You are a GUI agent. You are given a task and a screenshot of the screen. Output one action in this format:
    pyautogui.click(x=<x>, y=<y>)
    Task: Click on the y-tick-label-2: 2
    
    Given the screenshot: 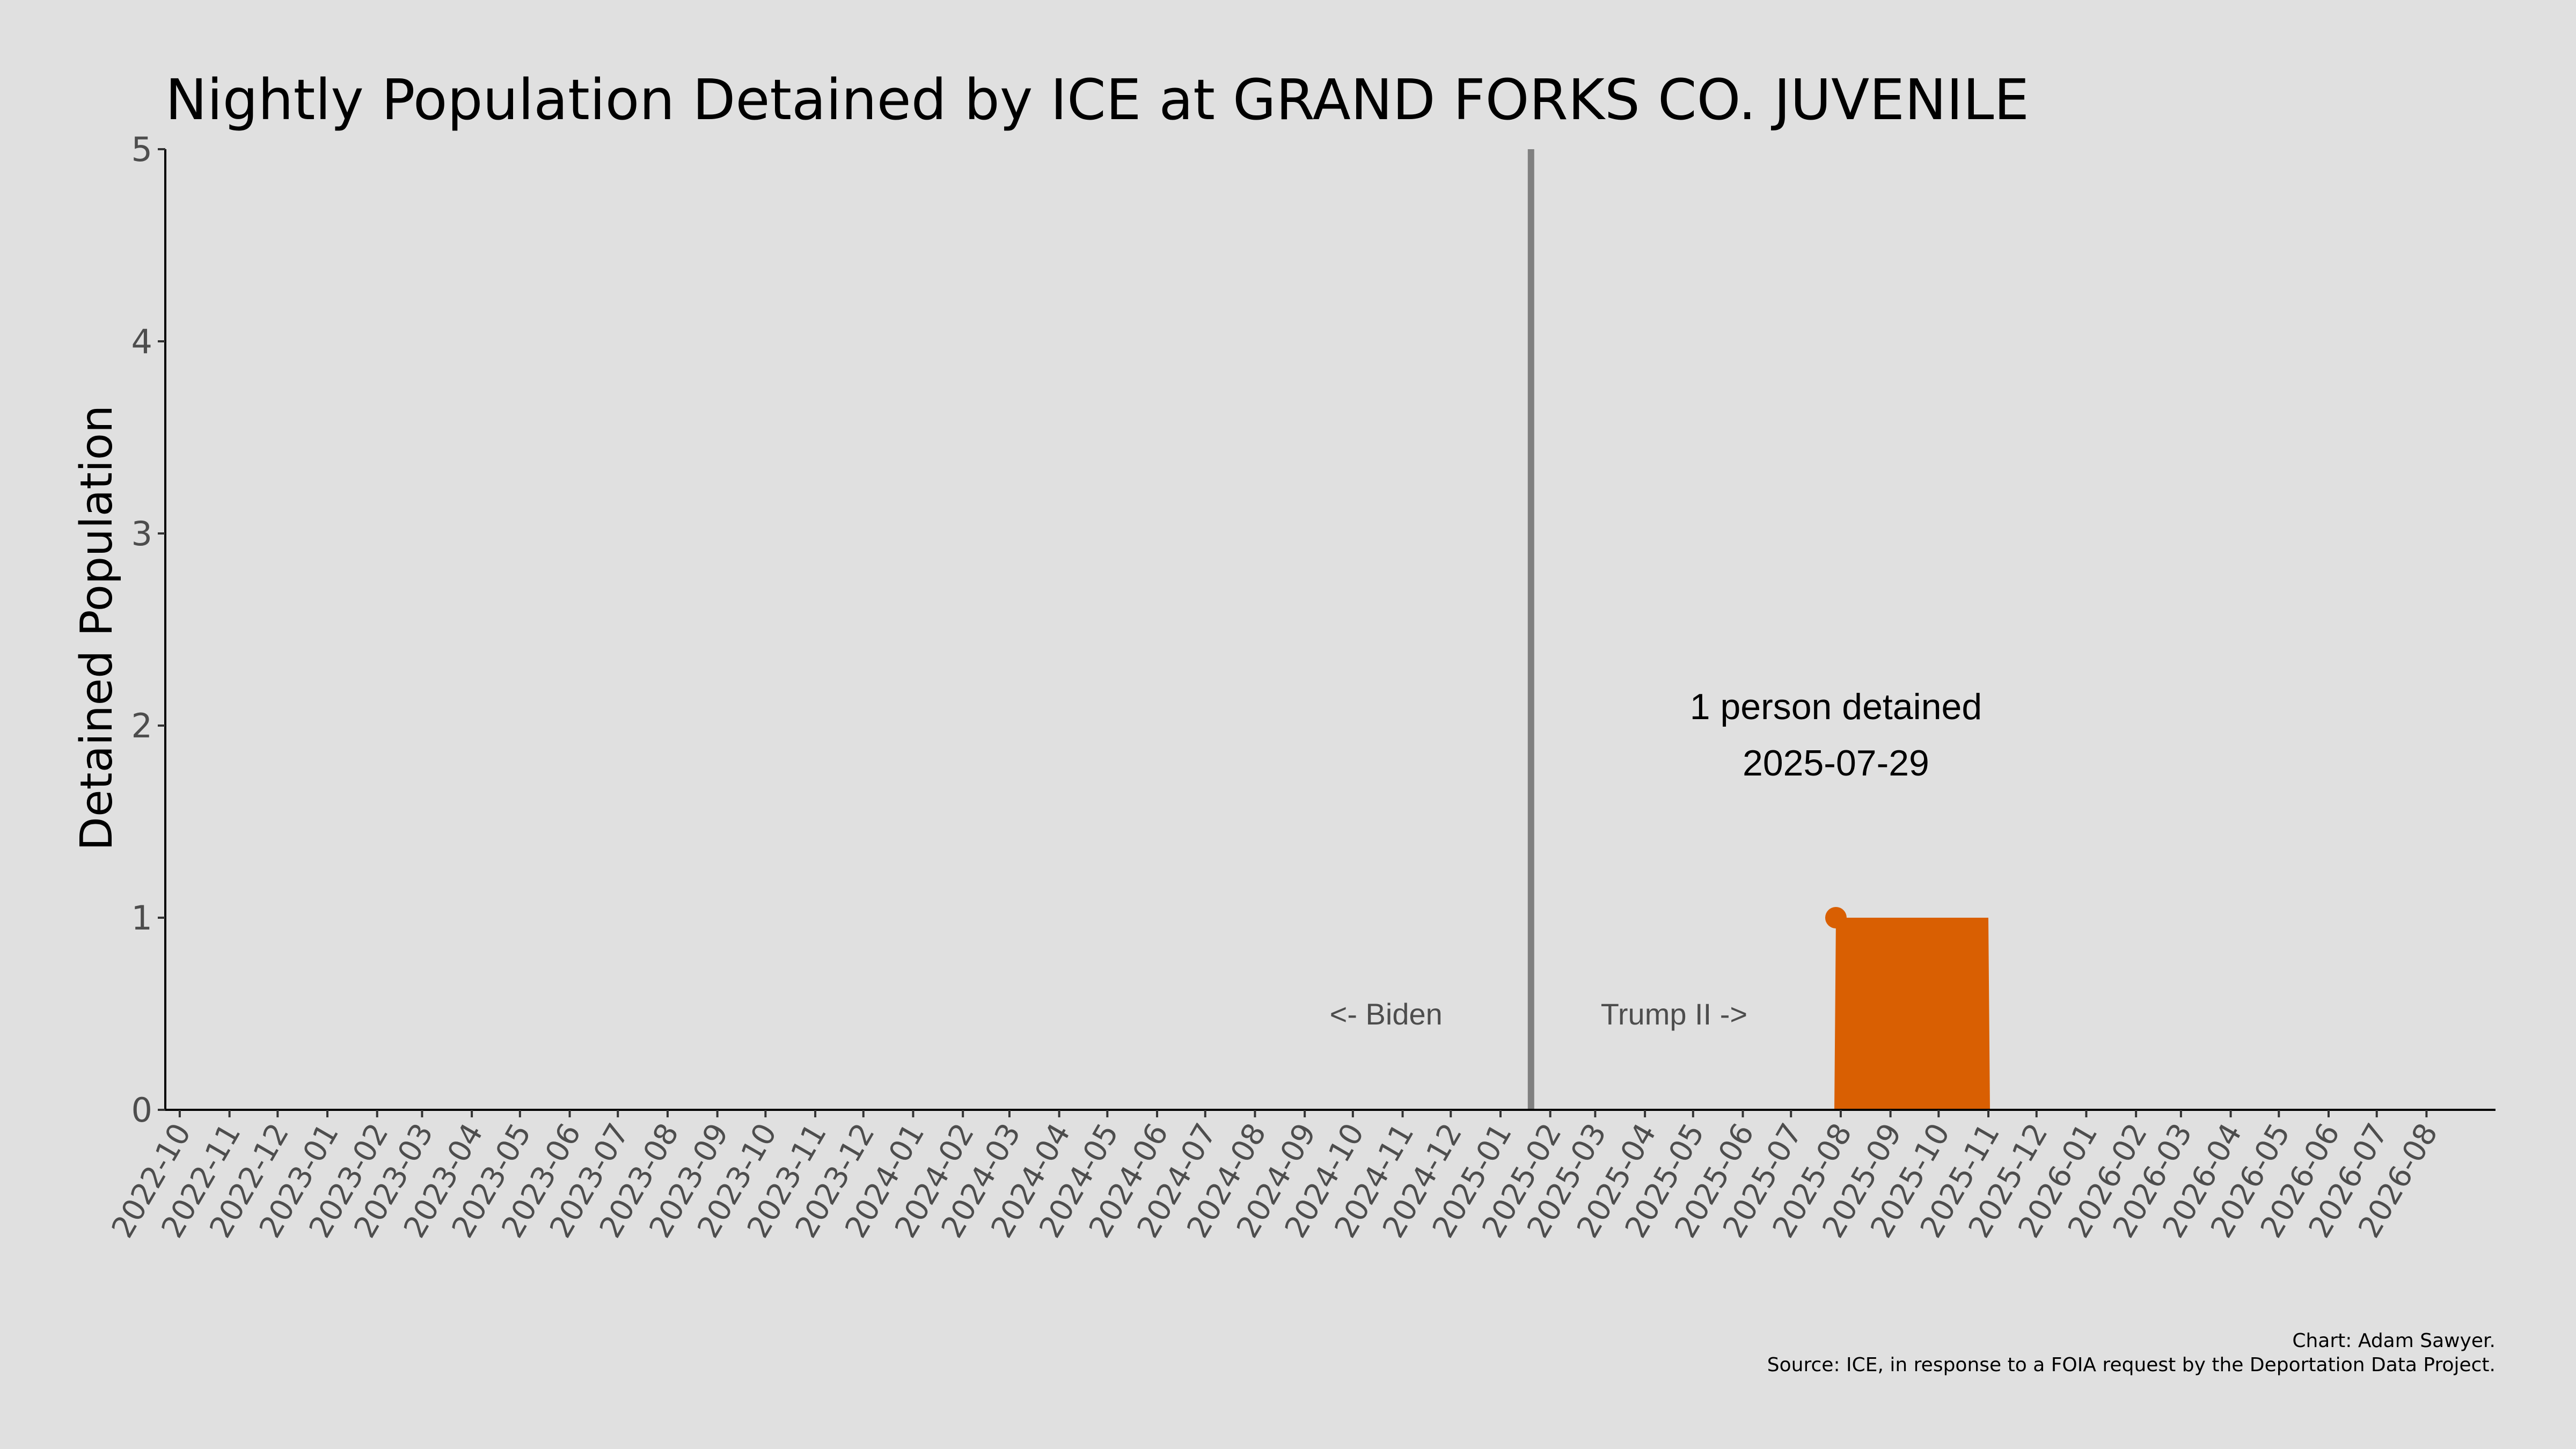 What is the action you would take?
    pyautogui.click(x=141, y=725)
    